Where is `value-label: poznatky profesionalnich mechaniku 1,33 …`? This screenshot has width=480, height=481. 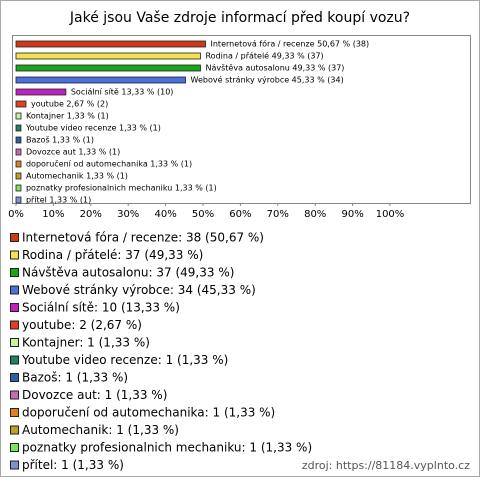
value-label: poznatky profesionalnich mechaniku 1,33 … is located at coordinates (121, 188).